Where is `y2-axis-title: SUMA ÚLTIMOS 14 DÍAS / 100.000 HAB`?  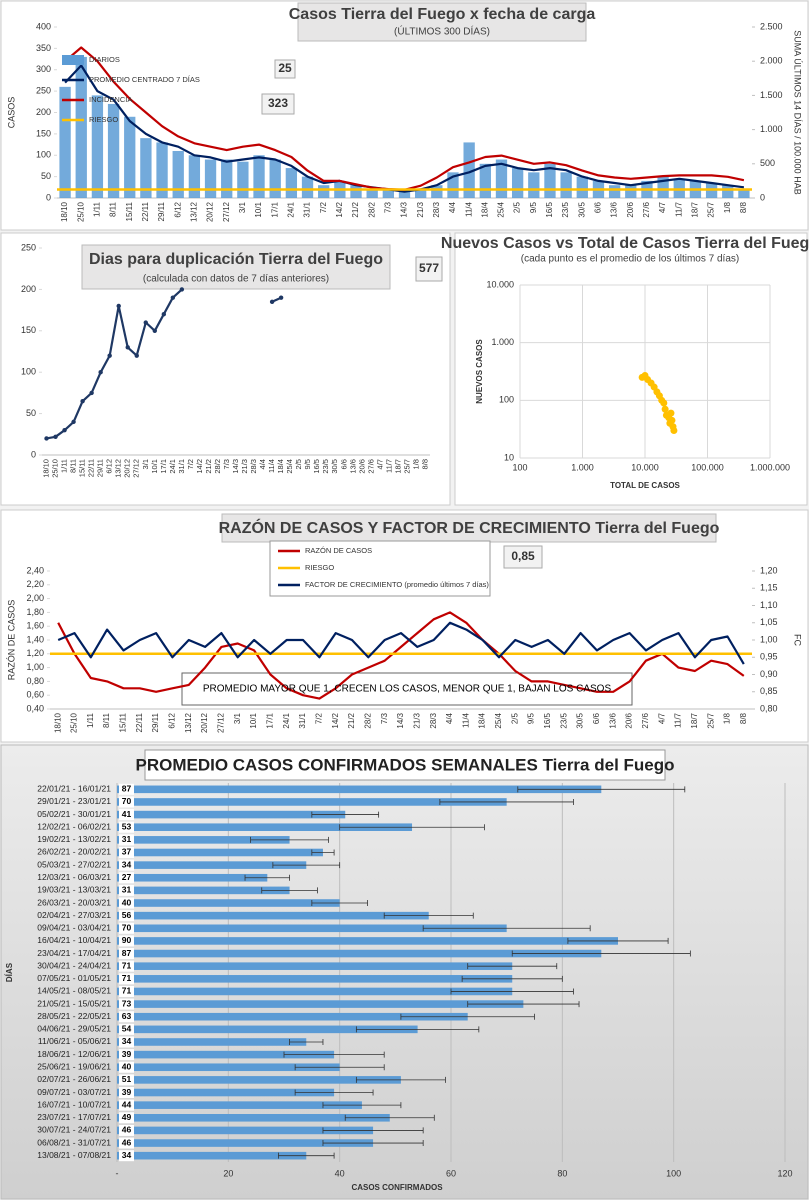
y2-axis-title: SUMA ÚLTIMOS 14 DÍAS / 100.000 HAB is located at coordinates (798, 112).